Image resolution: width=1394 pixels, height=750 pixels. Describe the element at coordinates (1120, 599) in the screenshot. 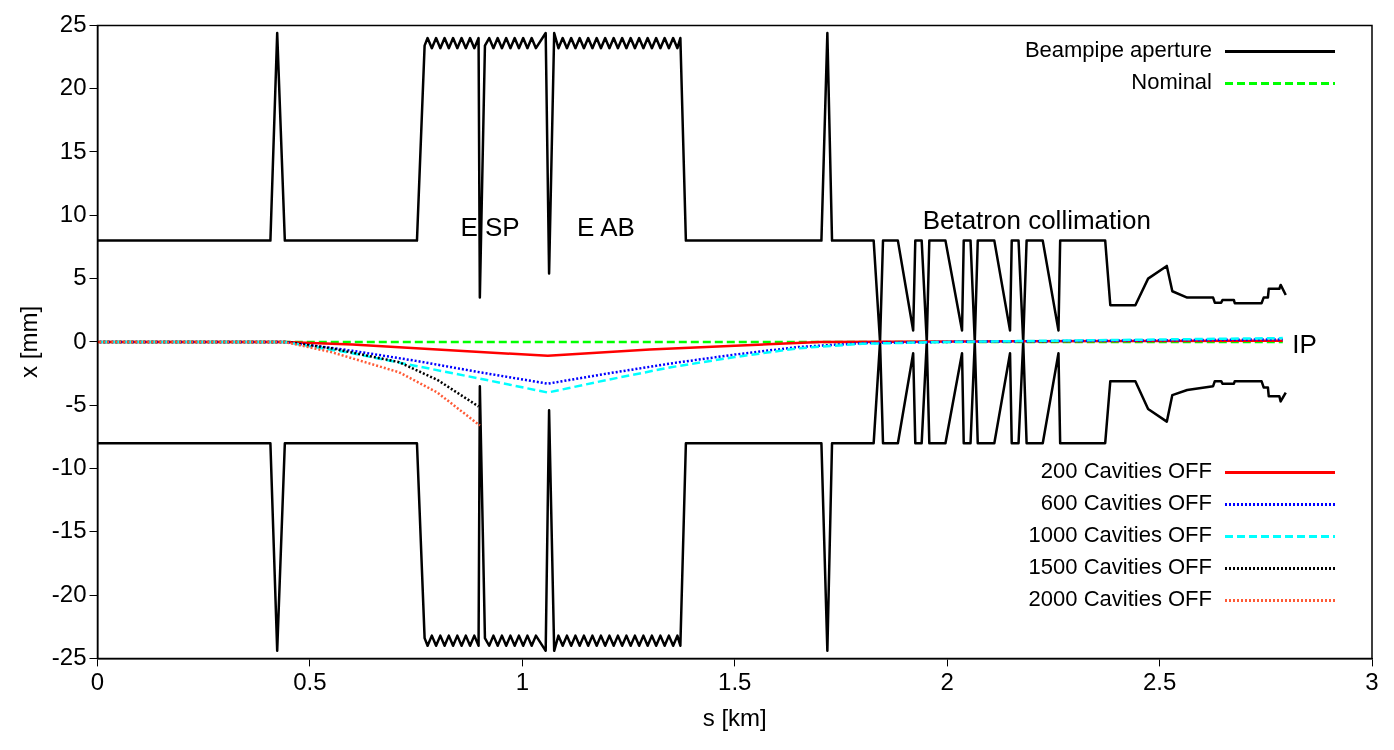

I see `legend-label: 2000 Cavities OFF` at that location.